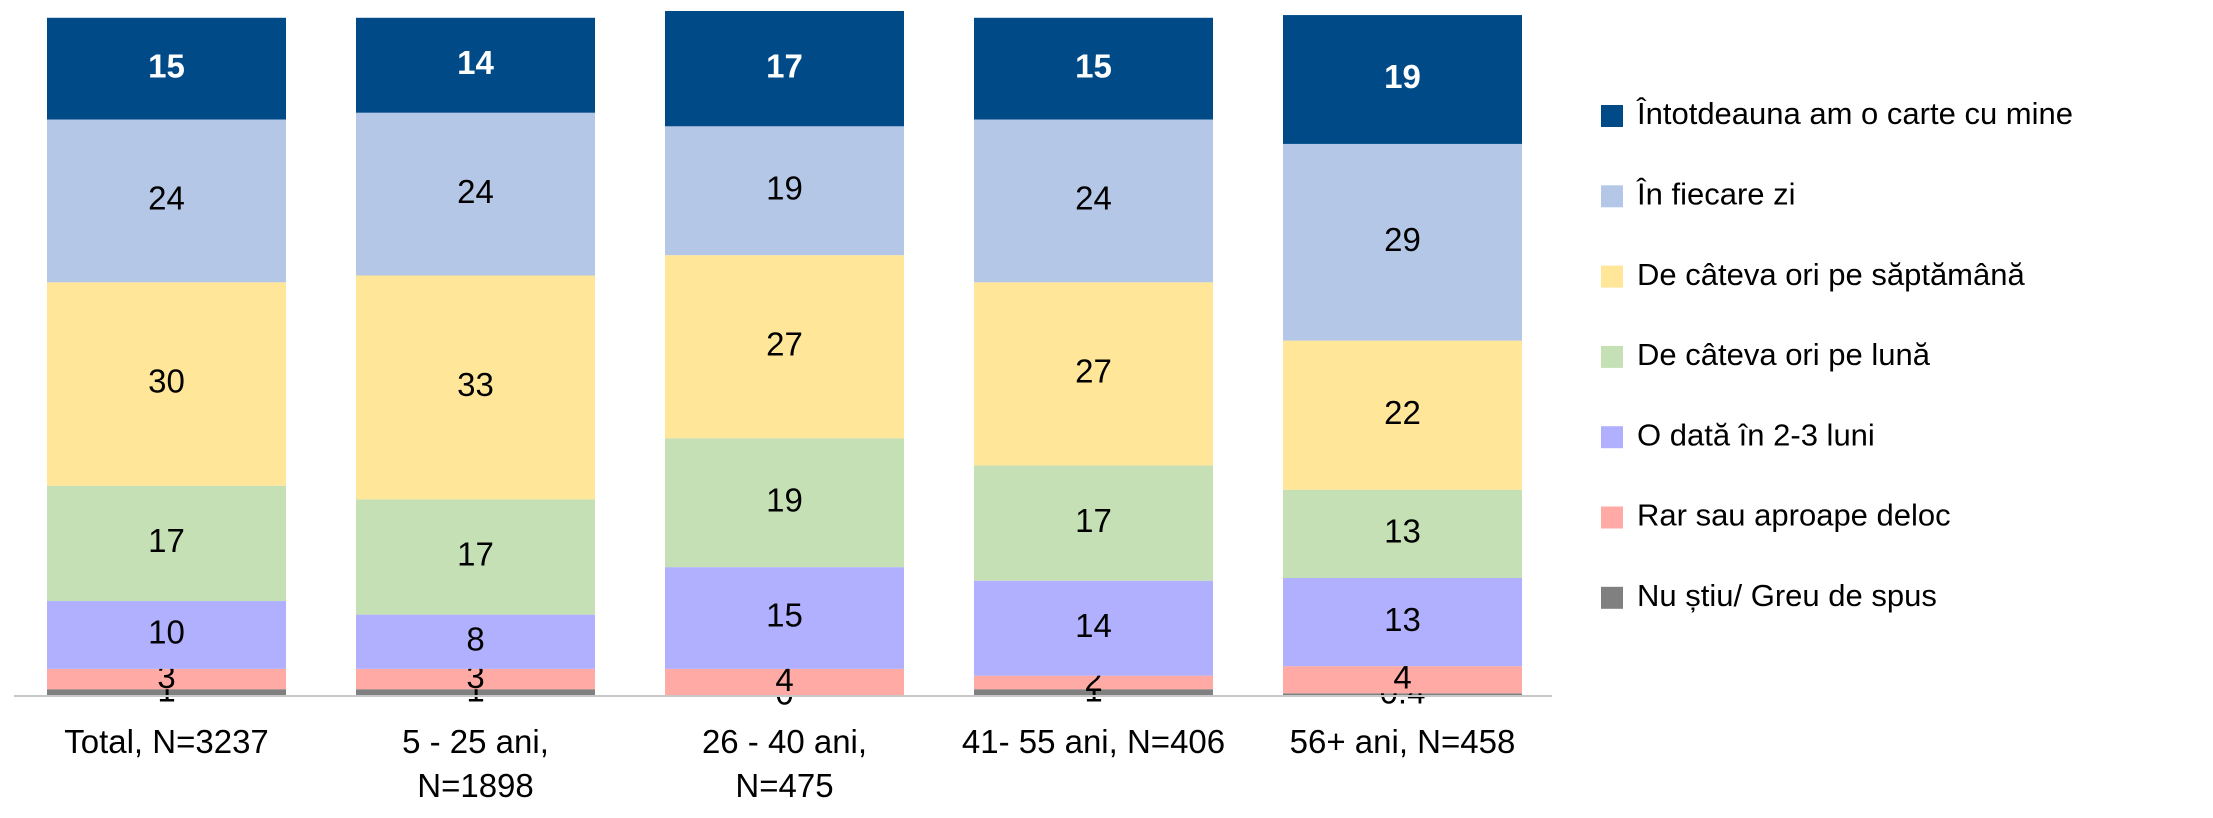  I want to click on legend-label: De câteva ori pe săptămână, so click(1831, 274).